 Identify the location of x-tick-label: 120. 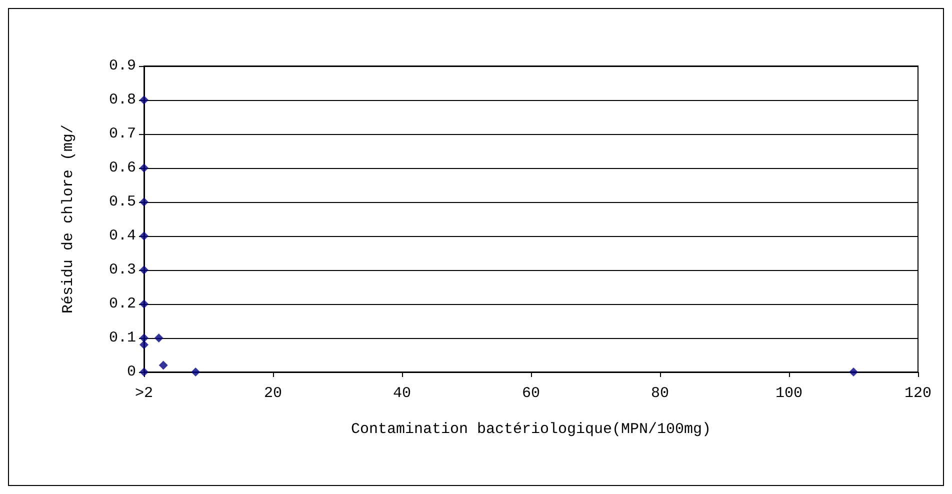
(918, 393).